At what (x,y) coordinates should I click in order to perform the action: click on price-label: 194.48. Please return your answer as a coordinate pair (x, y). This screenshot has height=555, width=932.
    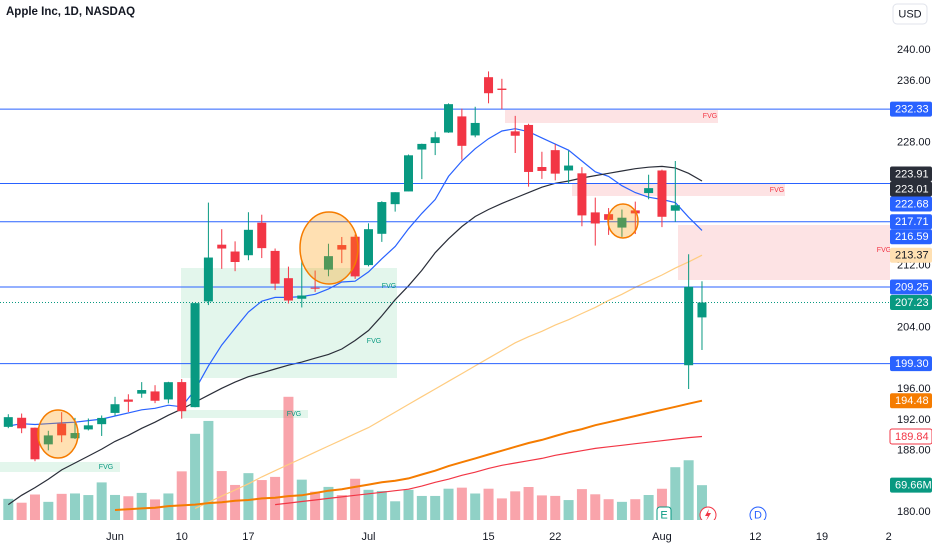
    Looking at the image, I should click on (912, 401).